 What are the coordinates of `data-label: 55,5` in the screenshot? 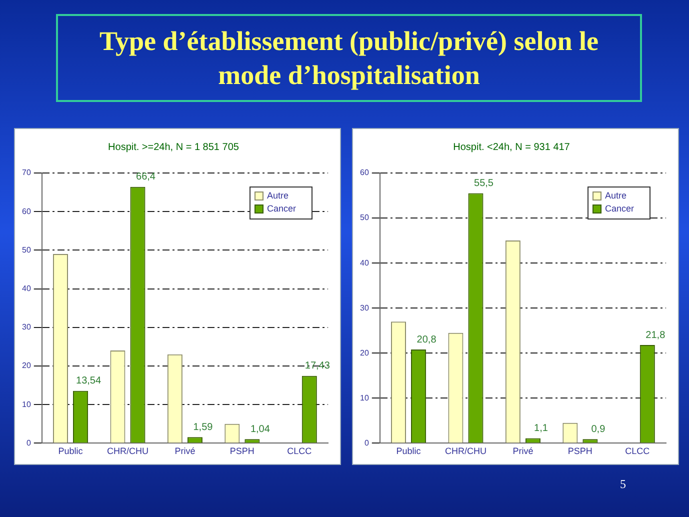 It's located at (484, 184).